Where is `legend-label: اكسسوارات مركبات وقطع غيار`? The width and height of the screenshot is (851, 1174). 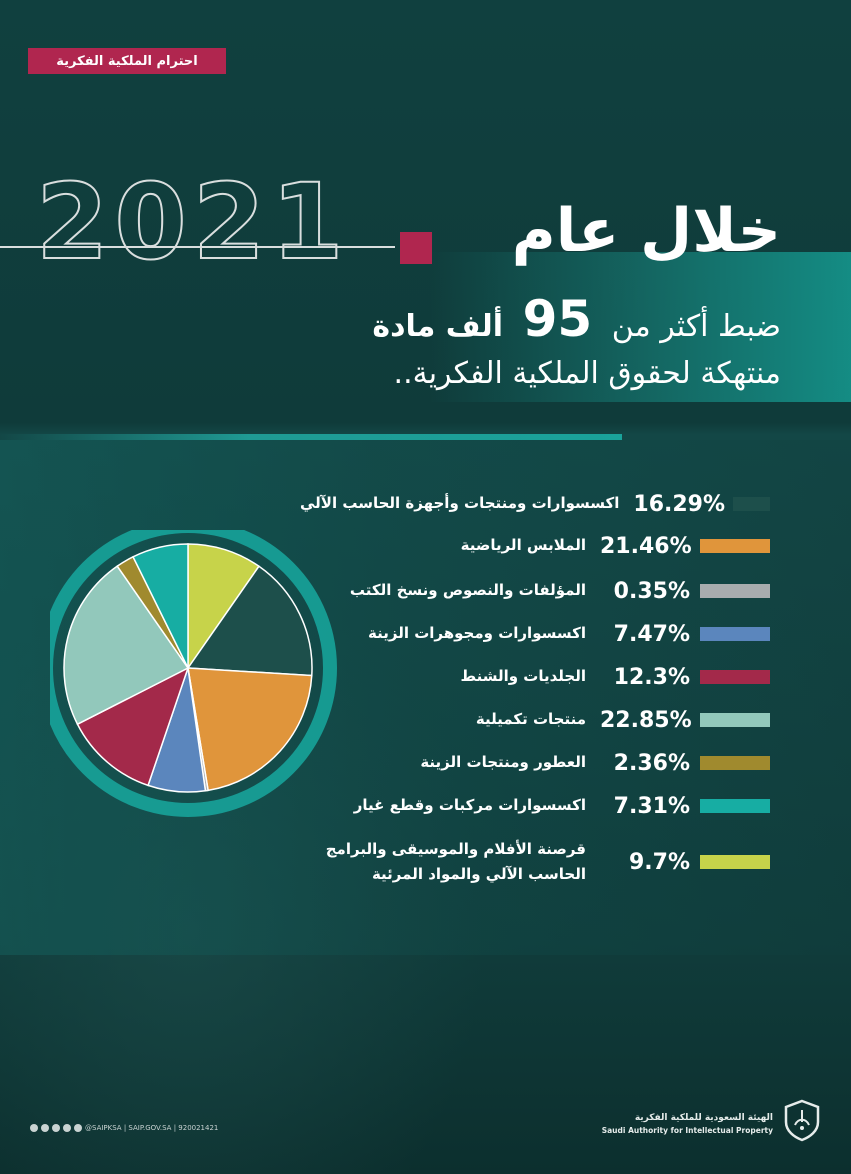 legend-label: اكسسوارات مركبات وقطع غيار is located at coordinates (470, 806).